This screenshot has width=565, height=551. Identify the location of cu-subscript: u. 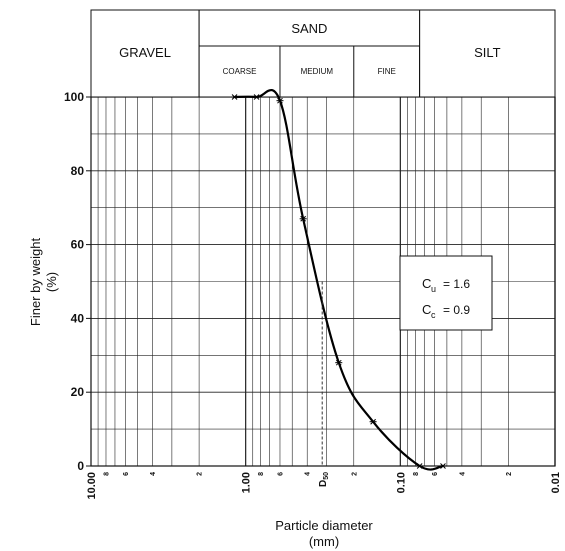
(433, 289).